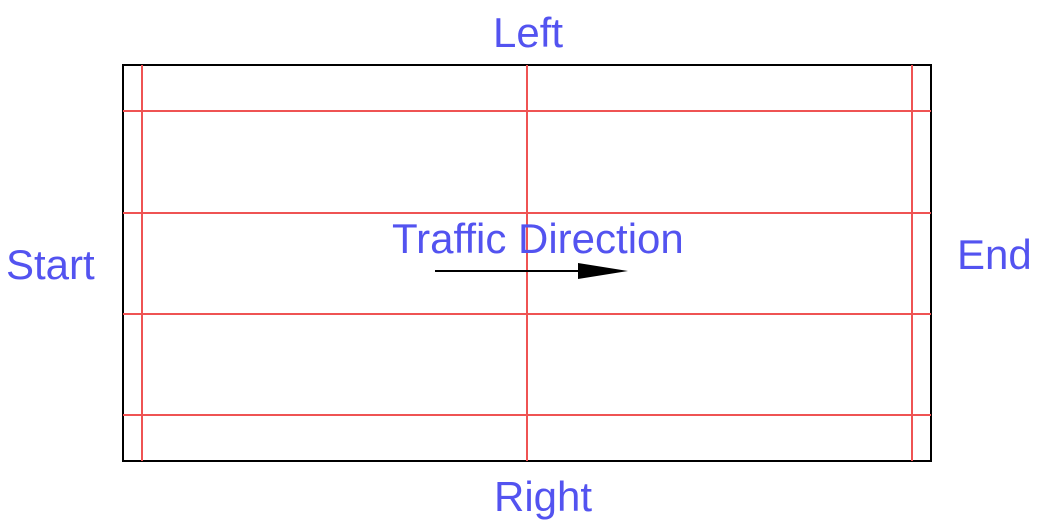 This screenshot has height=529, width=1043. What do you see at coordinates (603, 271) in the screenshot?
I see `direction-arrow-head` at bounding box center [603, 271].